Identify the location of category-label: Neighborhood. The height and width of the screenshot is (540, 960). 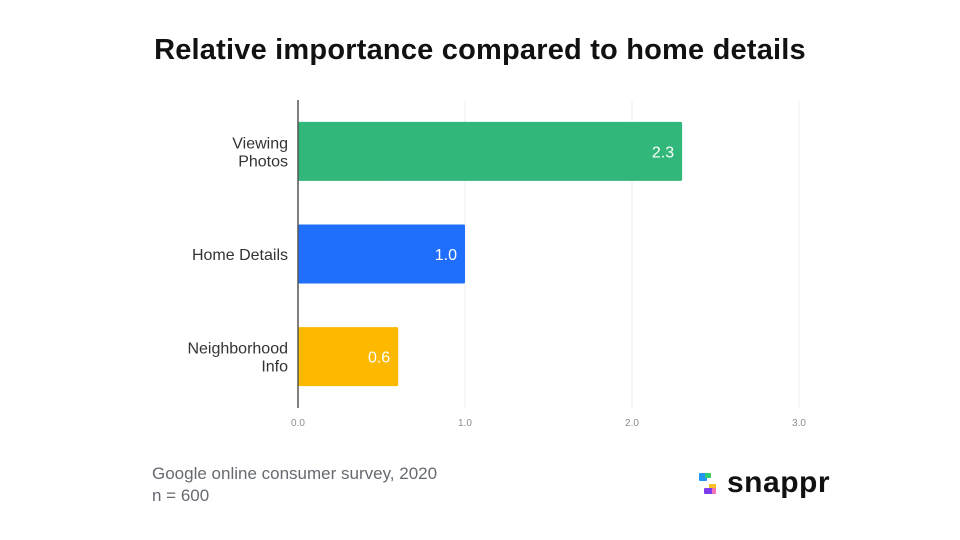
(237, 349).